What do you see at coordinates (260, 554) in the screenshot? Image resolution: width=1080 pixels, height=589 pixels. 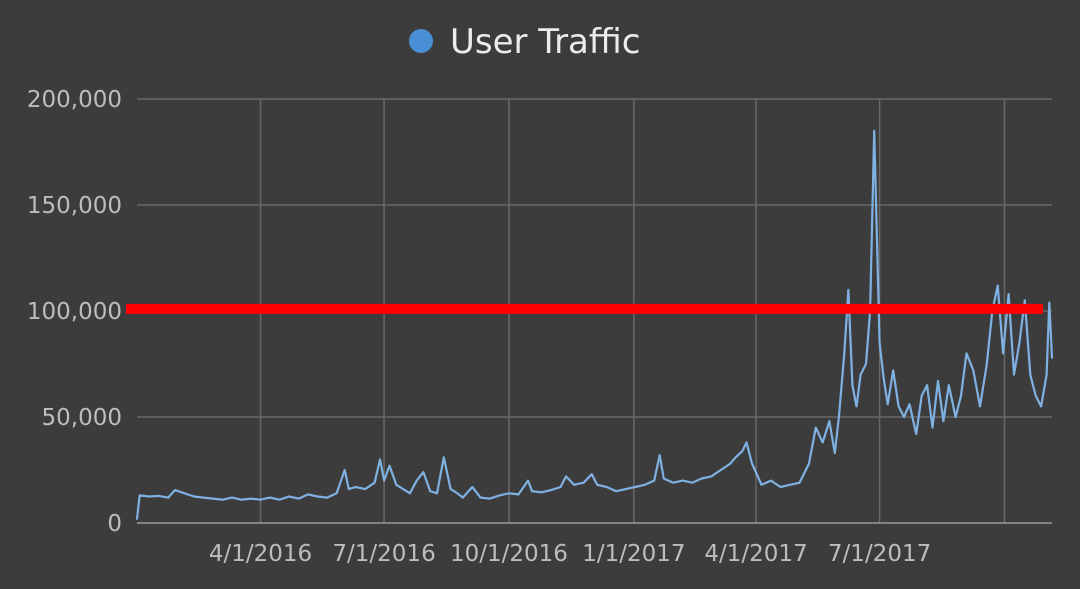 I see `x-tick-label: 4/1/2016` at bounding box center [260, 554].